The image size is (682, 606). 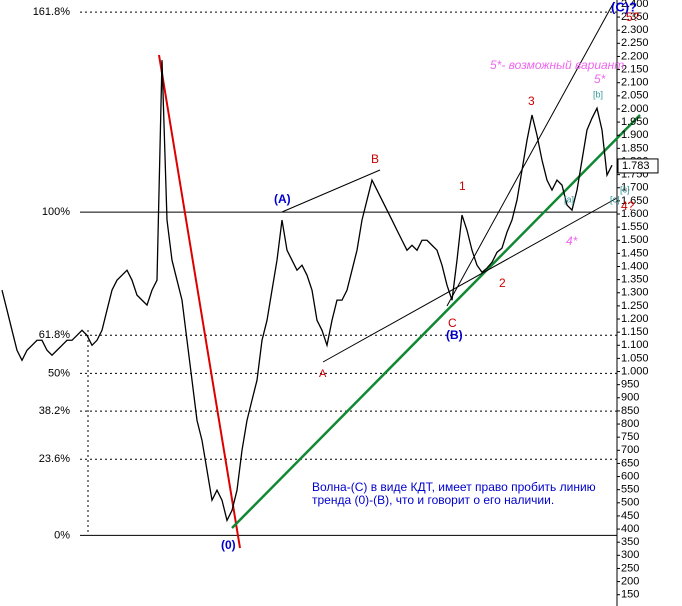 I want to click on y-tick-label: 600, so click(x=630, y=476).